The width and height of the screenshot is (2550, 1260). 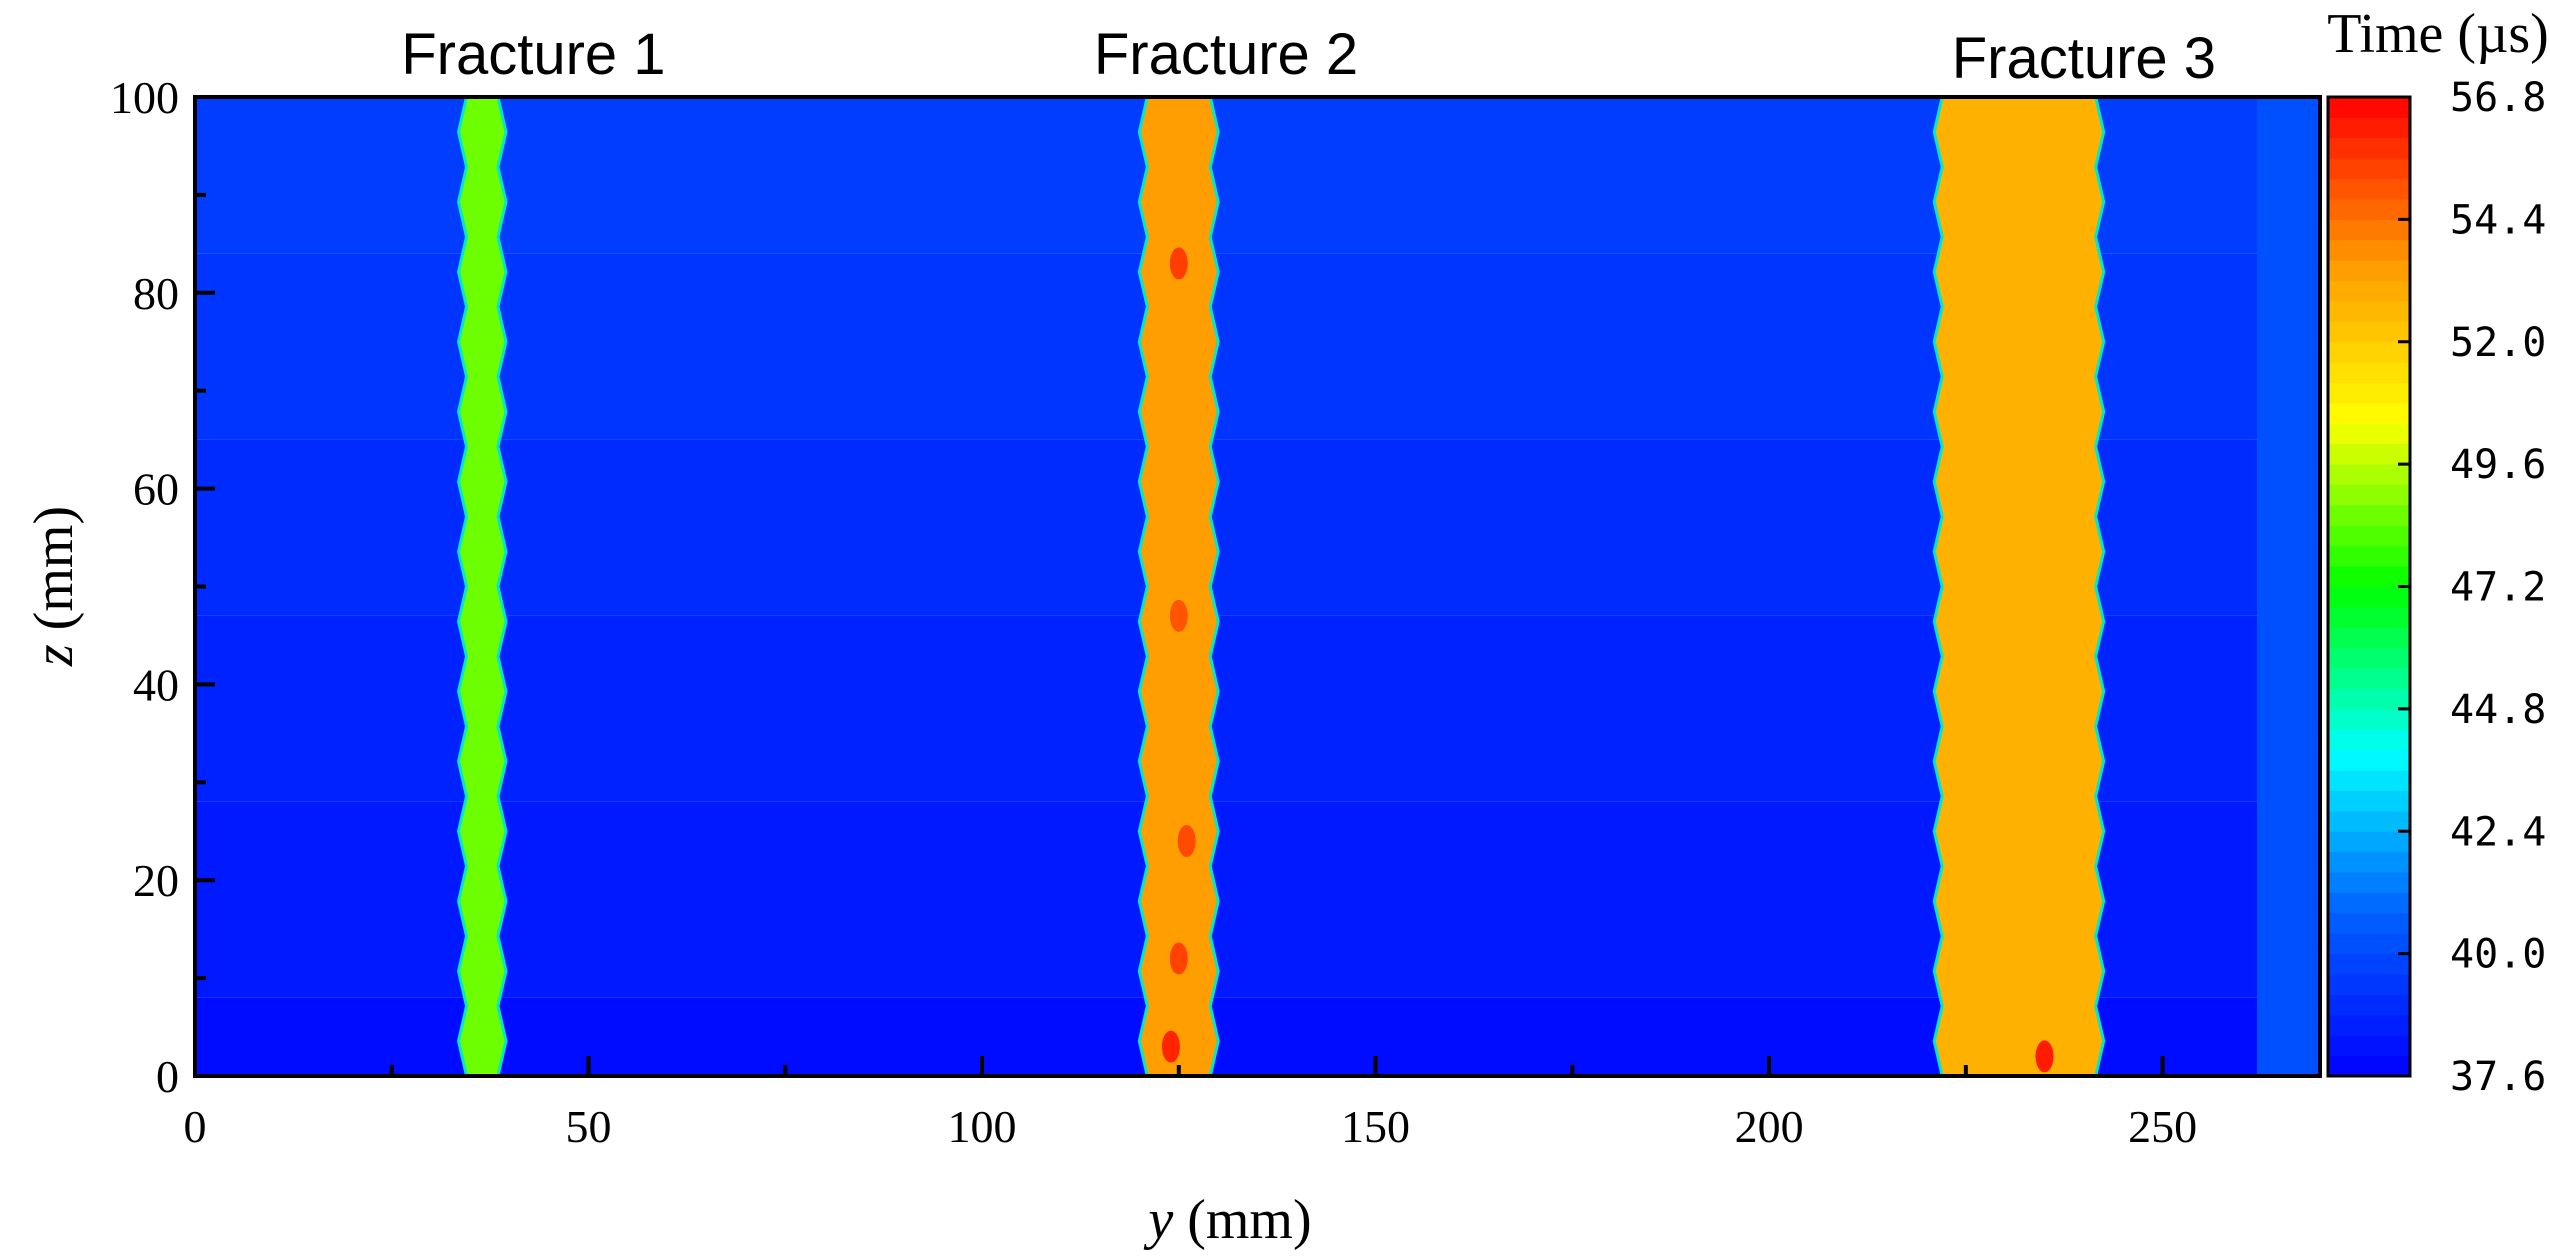 What do you see at coordinates (2498, 832) in the screenshot?
I see `colorbar-tick-label-2: 42.4` at bounding box center [2498, 832].